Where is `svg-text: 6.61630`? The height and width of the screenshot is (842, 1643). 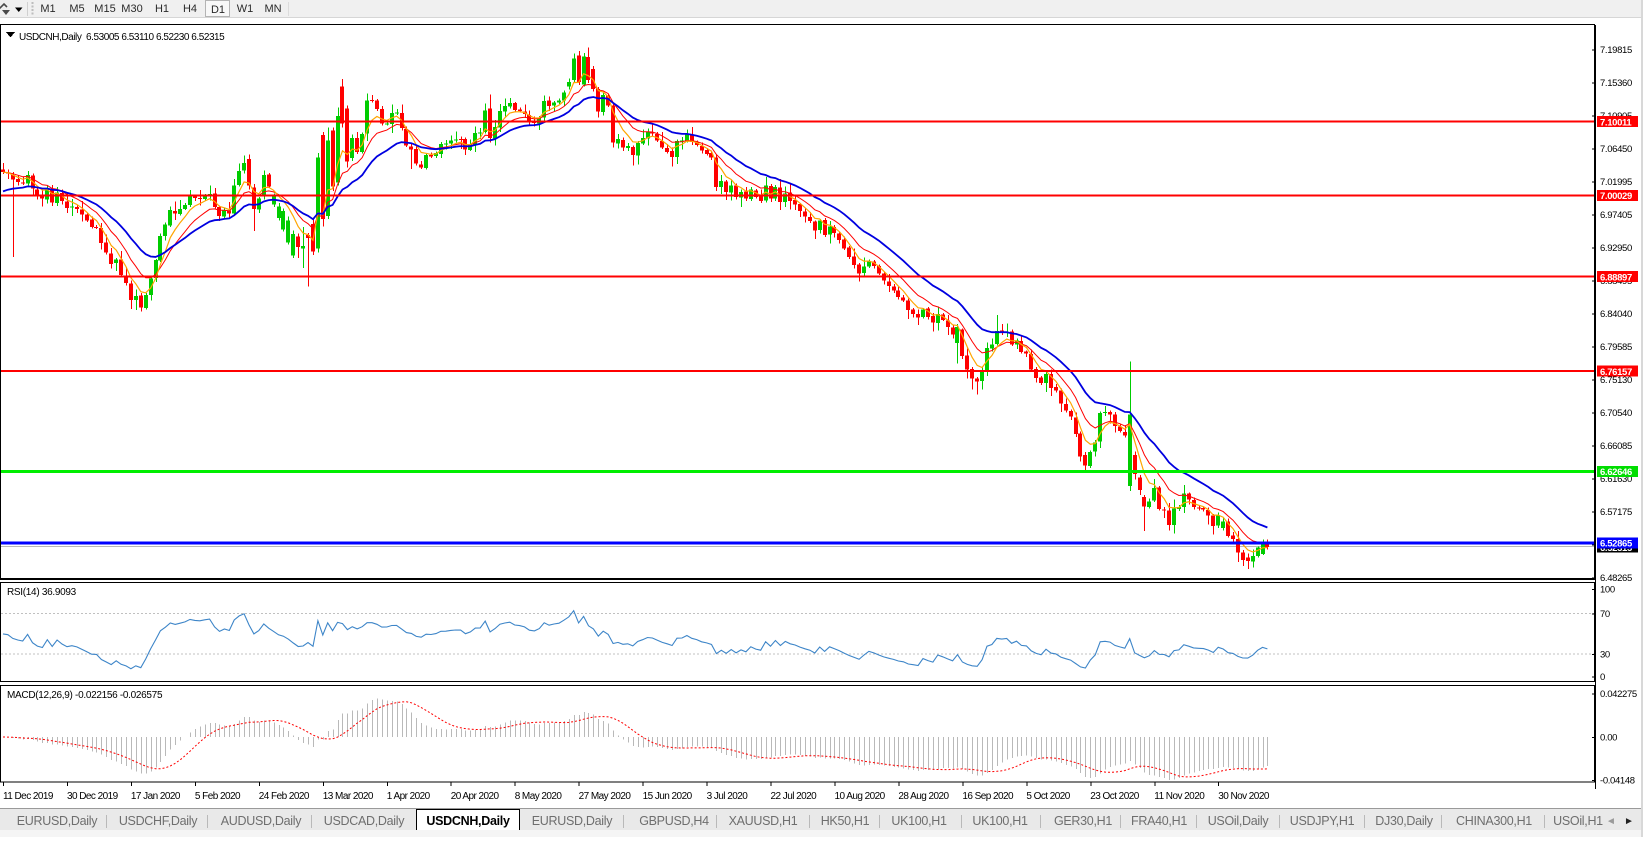 svg-text: 6.61630 is located at coordinates (1616, 479).